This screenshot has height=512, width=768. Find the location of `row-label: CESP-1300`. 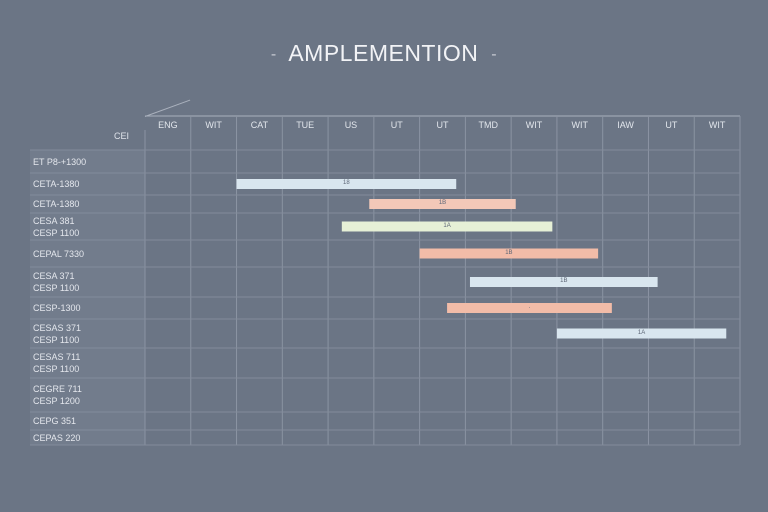

row-label: CESP-1300 is located at coordinates (57, 308).